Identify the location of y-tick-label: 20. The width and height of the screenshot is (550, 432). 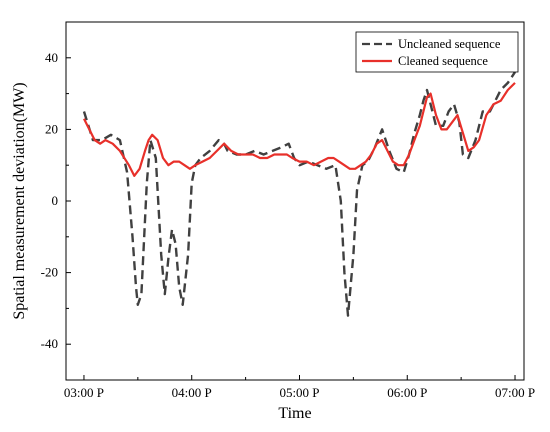
(51, 128).